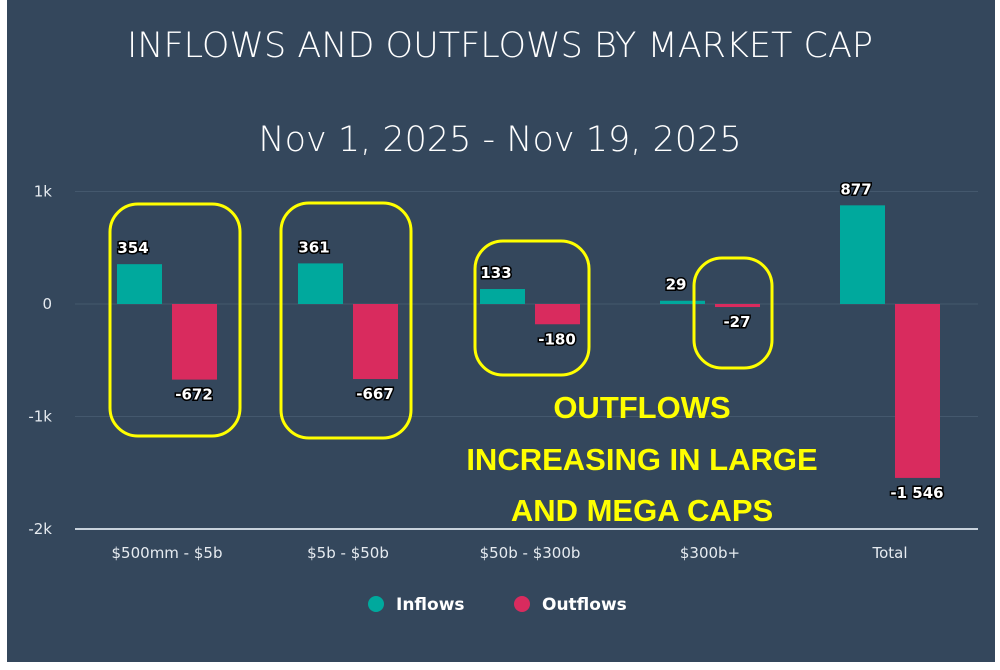  Describe the element at coordinates (499, 140) in the screenshot. I see `chart-subtitle: Nov 1, 2025 - Nov 19, 2025` at that location.